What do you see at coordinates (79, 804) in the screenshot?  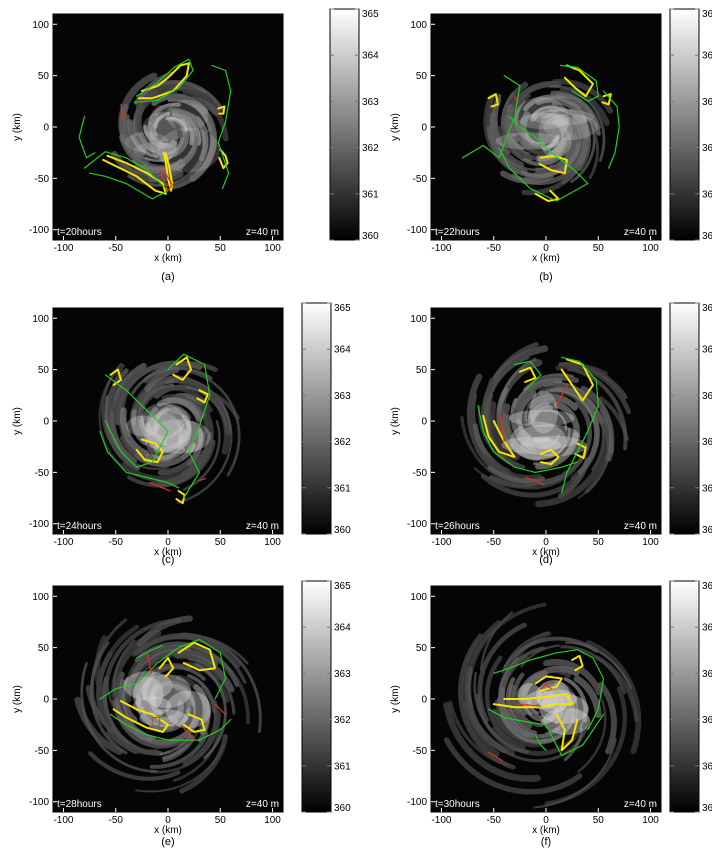 I see `time-label: t=28hours` at bounding box center [79, 804].